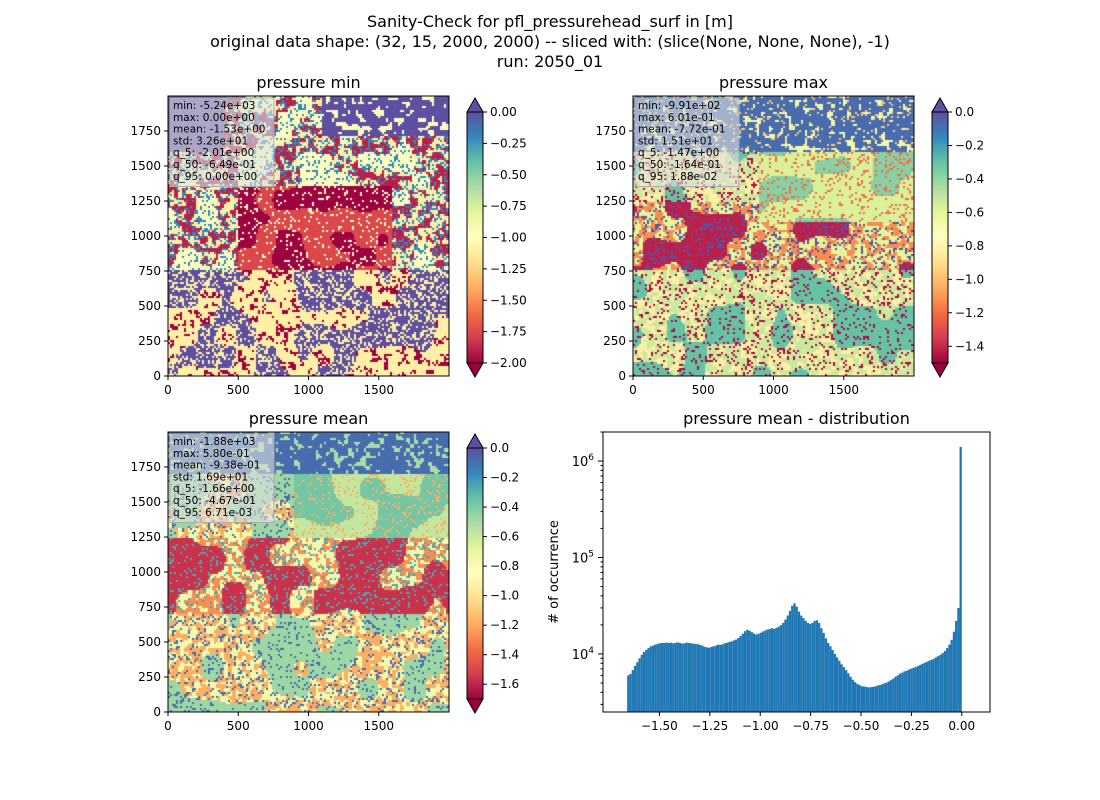  What do you see at coordinates (622, 376) in the screenshot?
I see `y-tick-label-1-0: 0` at bounding box center [622, 376].